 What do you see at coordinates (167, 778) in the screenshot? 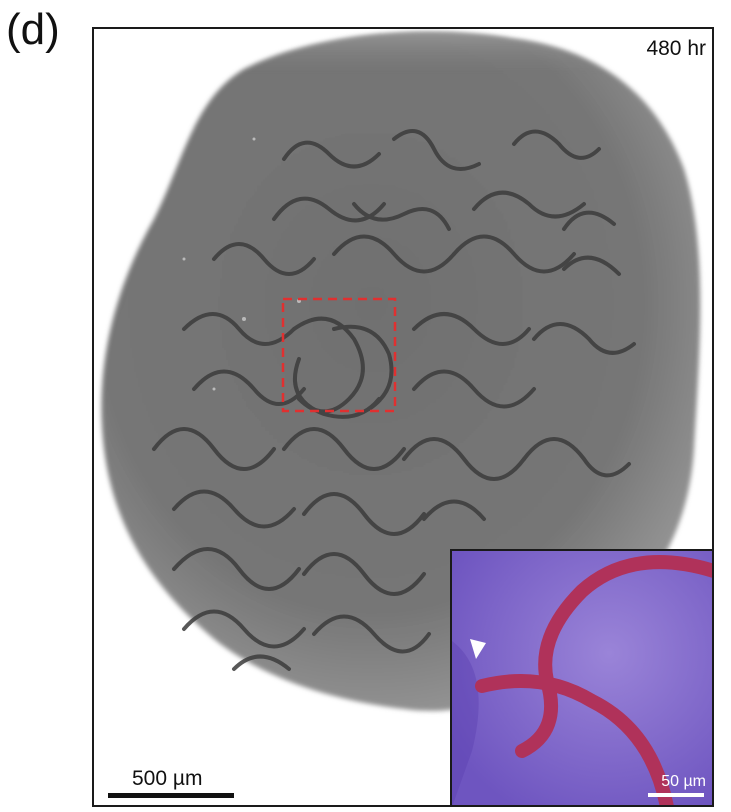
I see `scalebar-main-label: 500 µm` at bounding box center [167, 778].